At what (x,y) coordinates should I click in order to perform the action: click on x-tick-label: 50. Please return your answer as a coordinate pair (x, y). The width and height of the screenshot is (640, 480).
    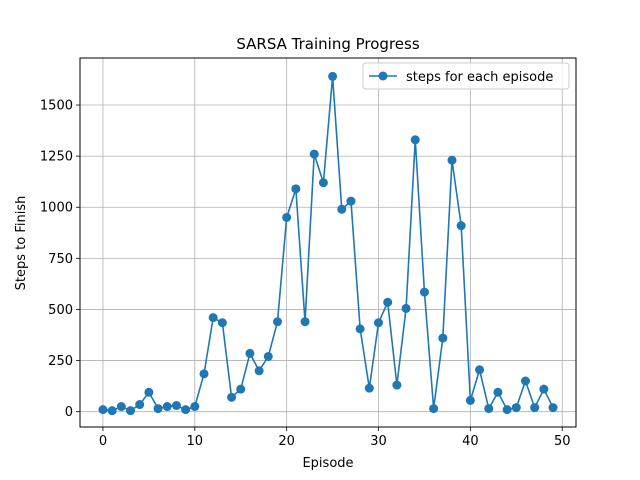
    Looking at the image, I should click on (562, 441).